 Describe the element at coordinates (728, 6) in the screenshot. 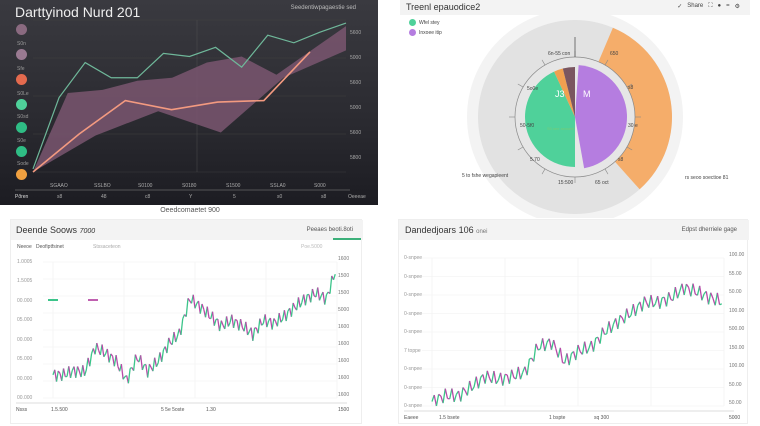

I see `header-action-button: =` at that location.